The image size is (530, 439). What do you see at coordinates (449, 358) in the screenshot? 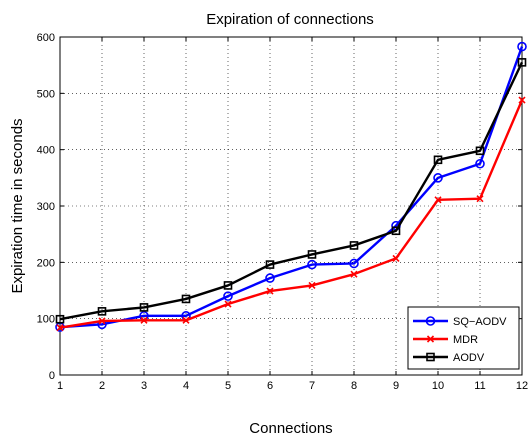
I see `legend-item: AODV` at bounding box center [449, 358].